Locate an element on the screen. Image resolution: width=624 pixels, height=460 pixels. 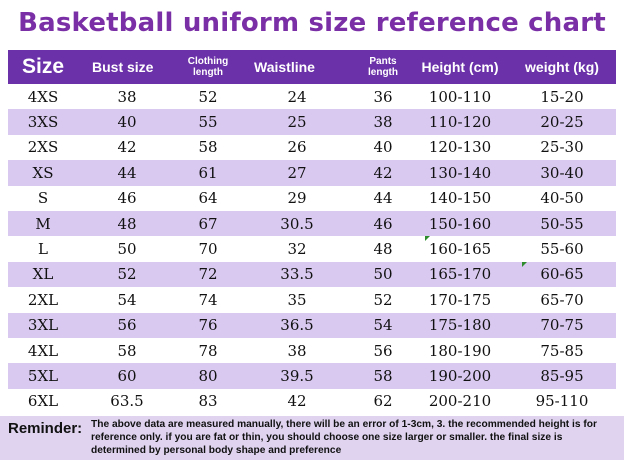
header-bust: Bust size is located at coordinates (123, 67).